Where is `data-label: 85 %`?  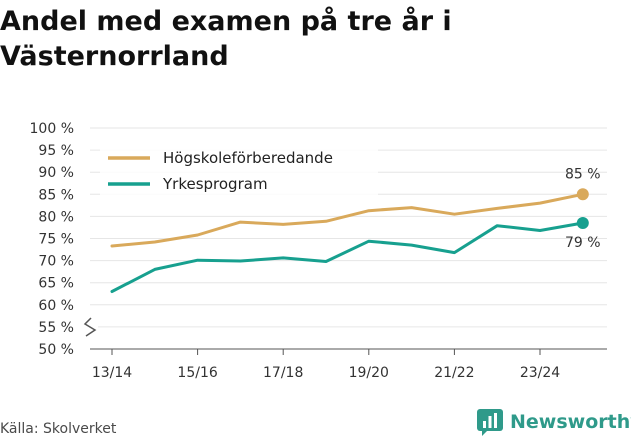 data-label: 85 % is located at coordinates (583, 174).